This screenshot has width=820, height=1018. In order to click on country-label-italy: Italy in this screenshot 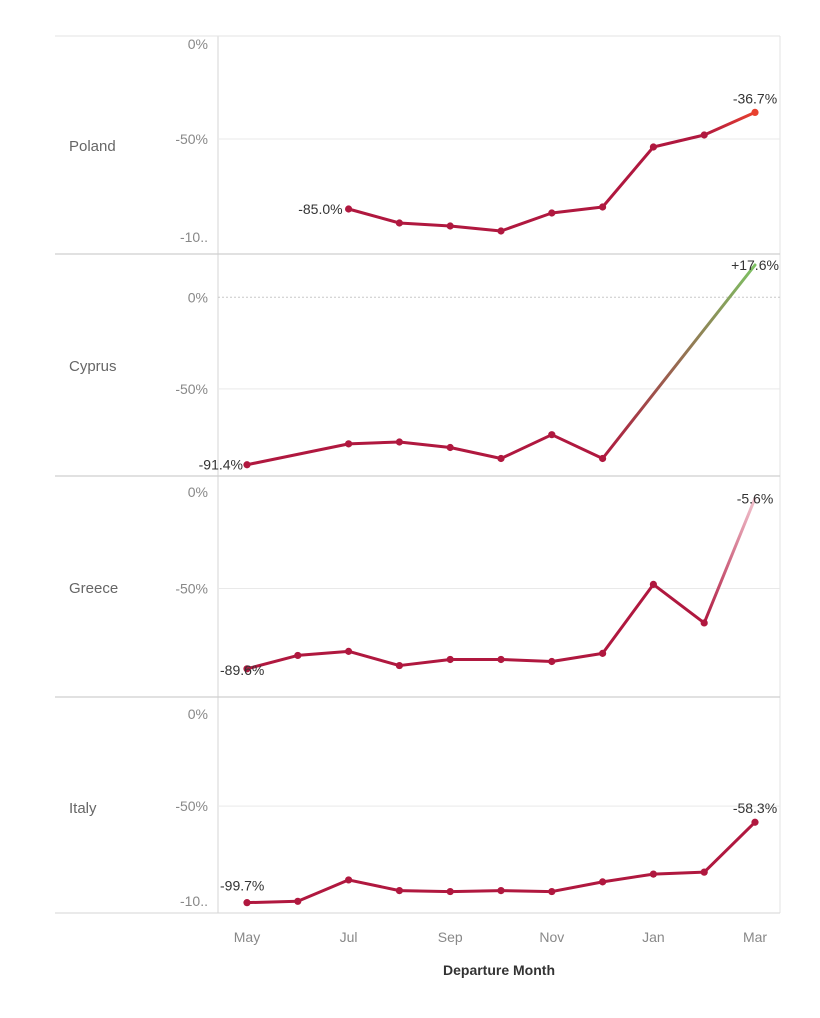, I will do `click(83, 808)`.